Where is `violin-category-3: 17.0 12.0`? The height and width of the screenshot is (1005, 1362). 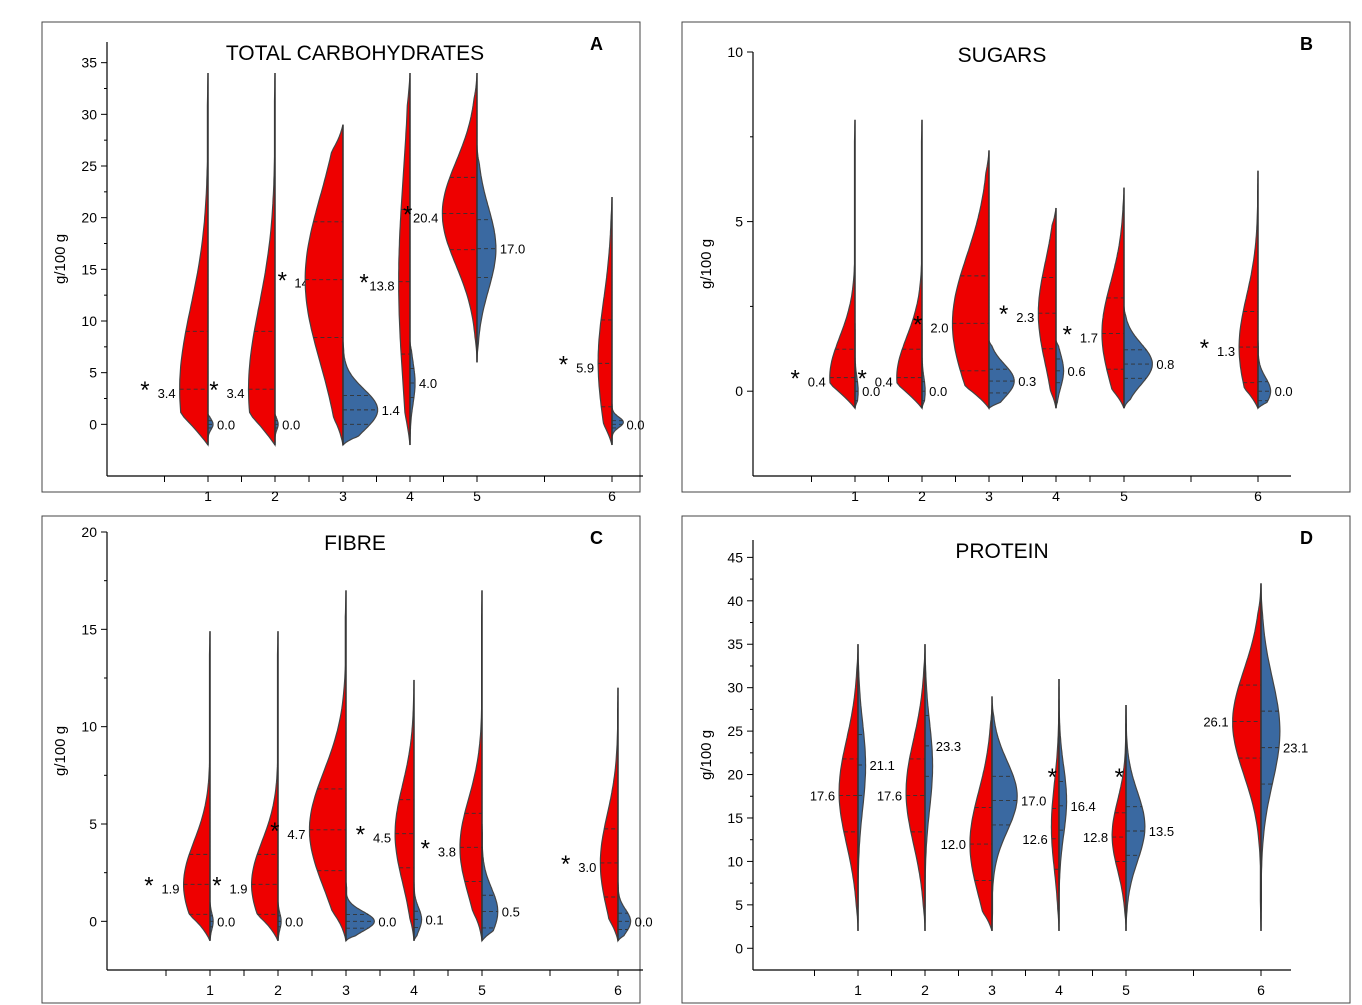 violin-category-3: 17.0 12.0 is located at coordinates (993, 814).